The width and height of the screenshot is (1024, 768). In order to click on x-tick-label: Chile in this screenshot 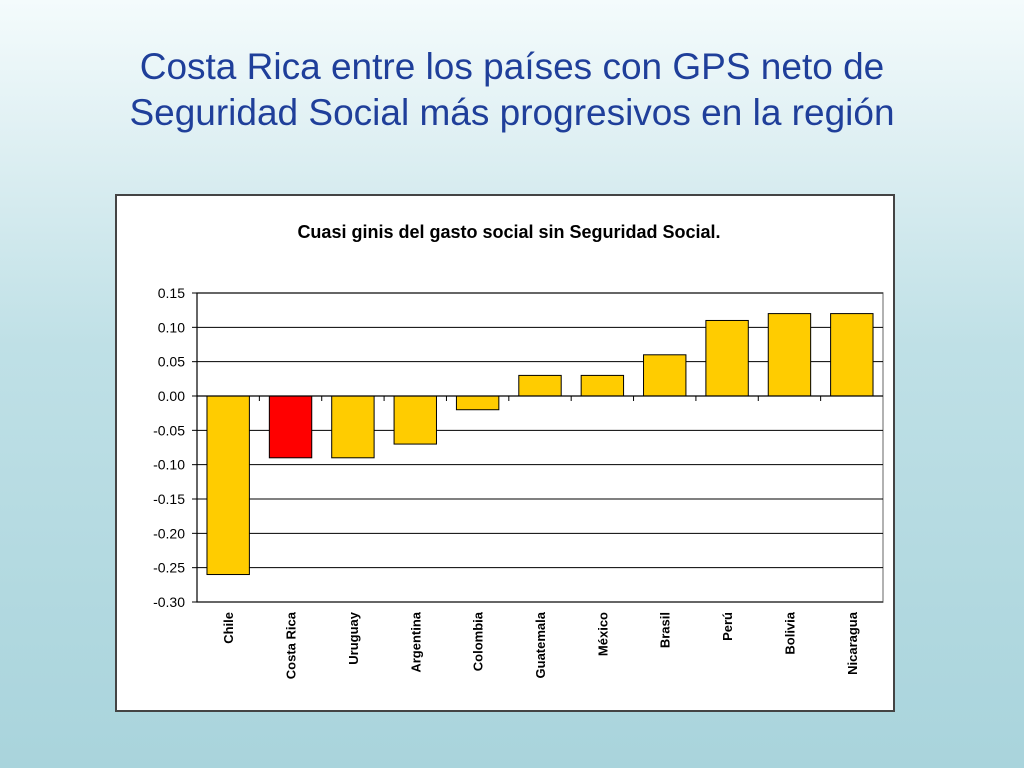, I will do `click(228, 628)`.